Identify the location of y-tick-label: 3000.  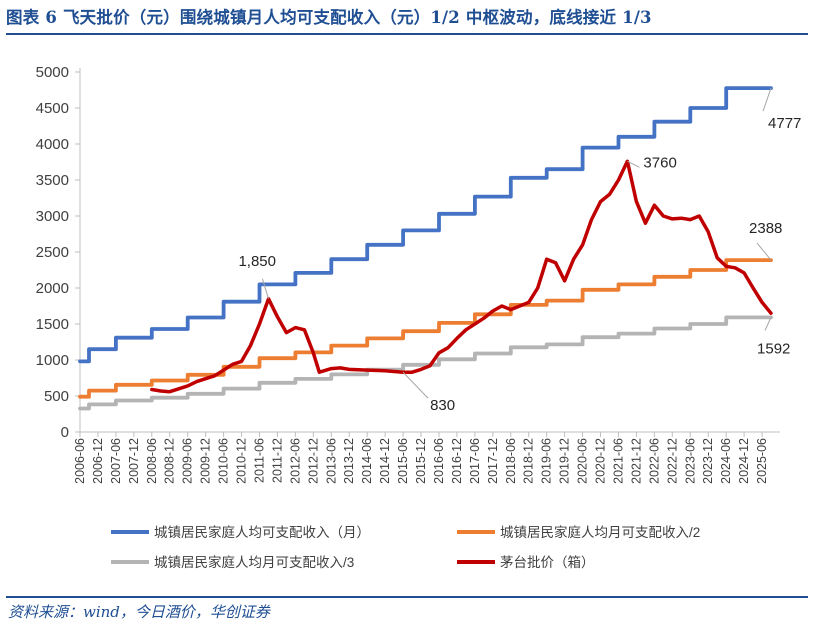
(52, 216).